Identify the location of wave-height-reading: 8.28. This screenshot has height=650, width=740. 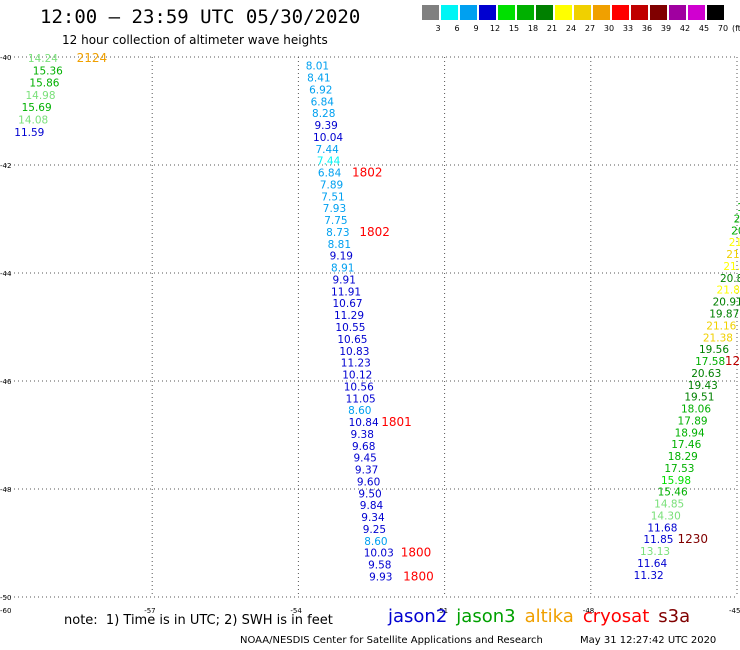
(323, 114).